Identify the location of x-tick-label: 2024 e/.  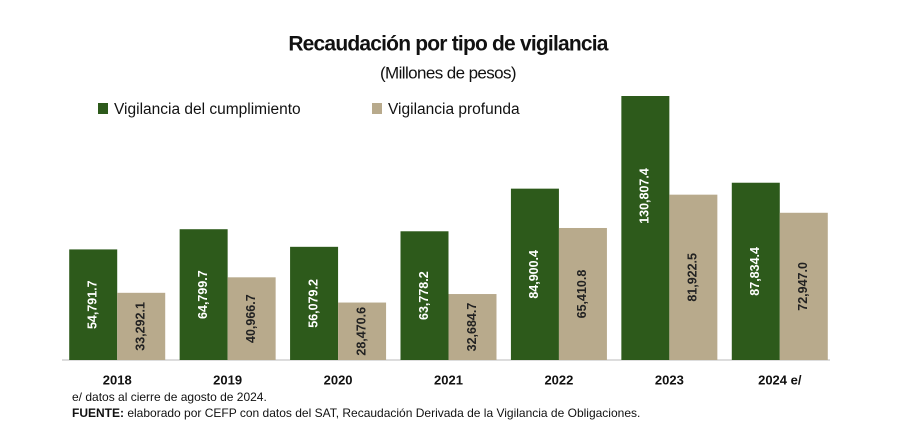
(780, 379).